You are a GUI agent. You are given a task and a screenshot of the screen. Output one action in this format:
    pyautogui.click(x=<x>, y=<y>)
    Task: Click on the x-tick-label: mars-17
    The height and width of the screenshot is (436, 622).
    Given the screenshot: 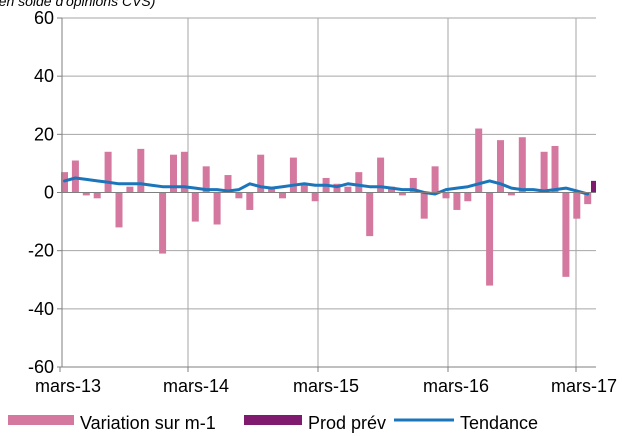 What is the action you would take?
    pyautogui.click(x=584, y=386)
    